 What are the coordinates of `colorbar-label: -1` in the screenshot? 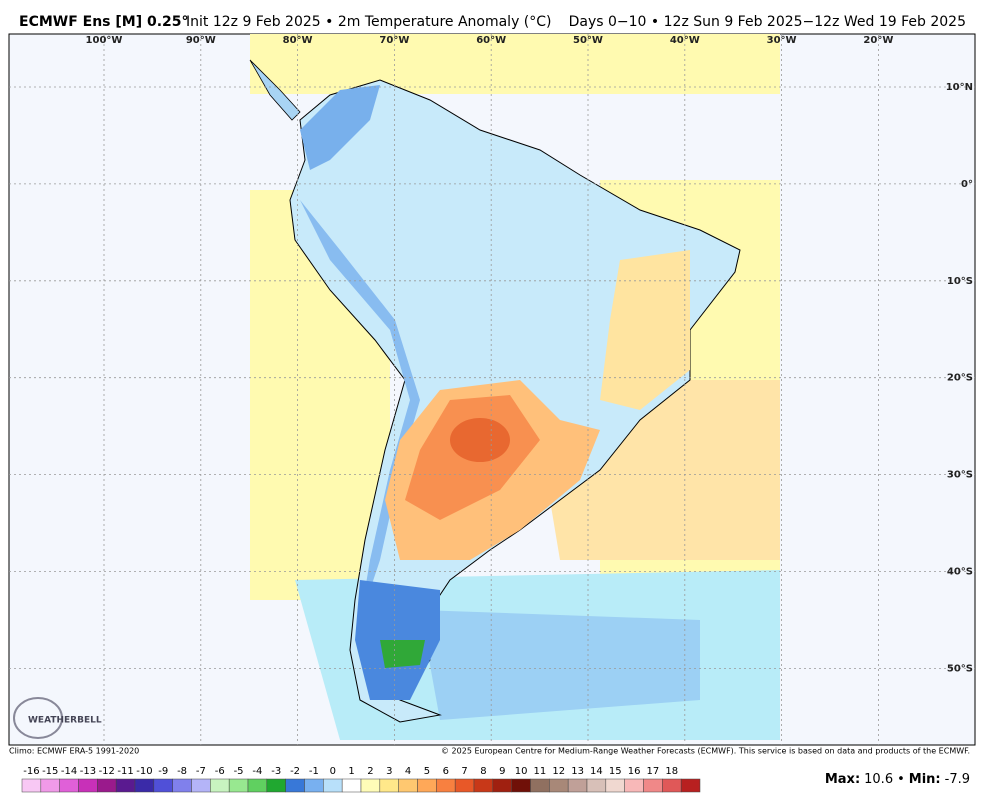 It's located at (314, 771).